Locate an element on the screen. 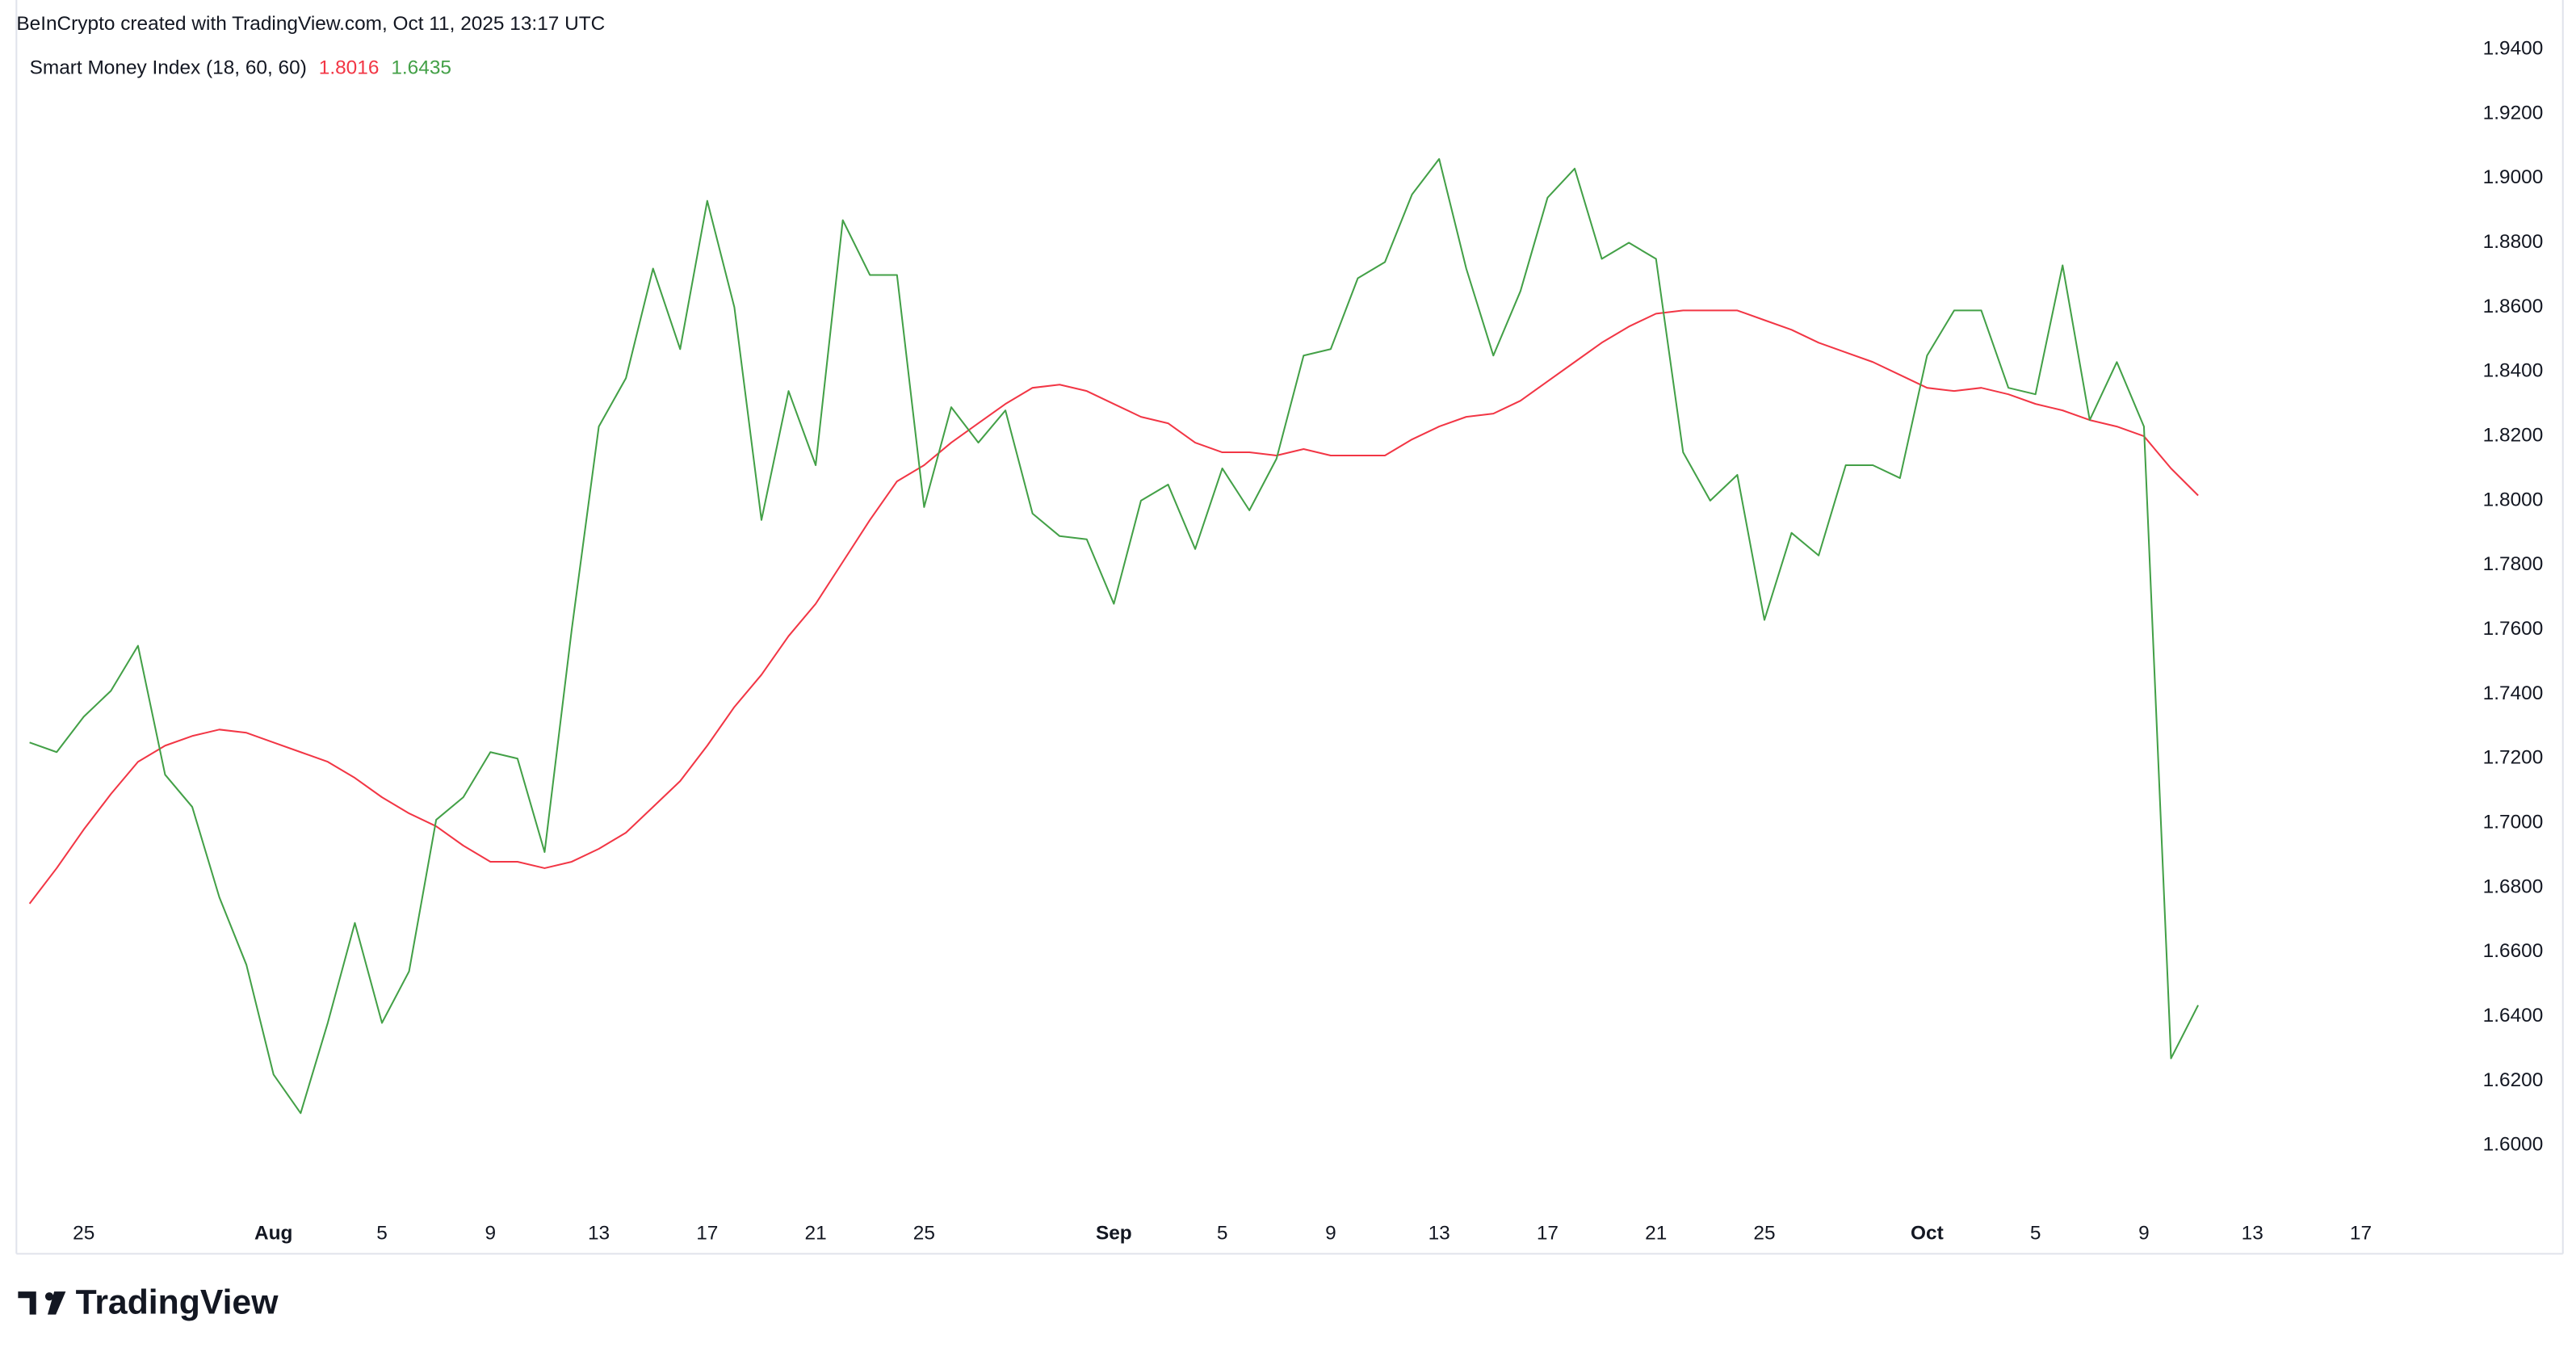 The height and width of the screenshot is (1352, 2576). y-tick-label: 1.8600 is located at coordinates (2513, 306).